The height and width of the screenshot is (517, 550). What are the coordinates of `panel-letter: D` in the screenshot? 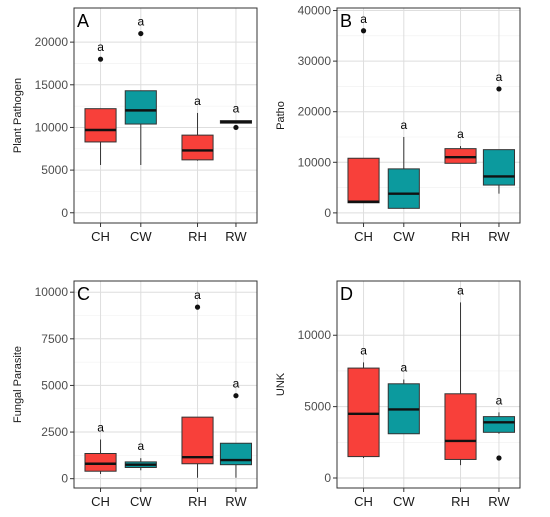 It's located at (346, 294).